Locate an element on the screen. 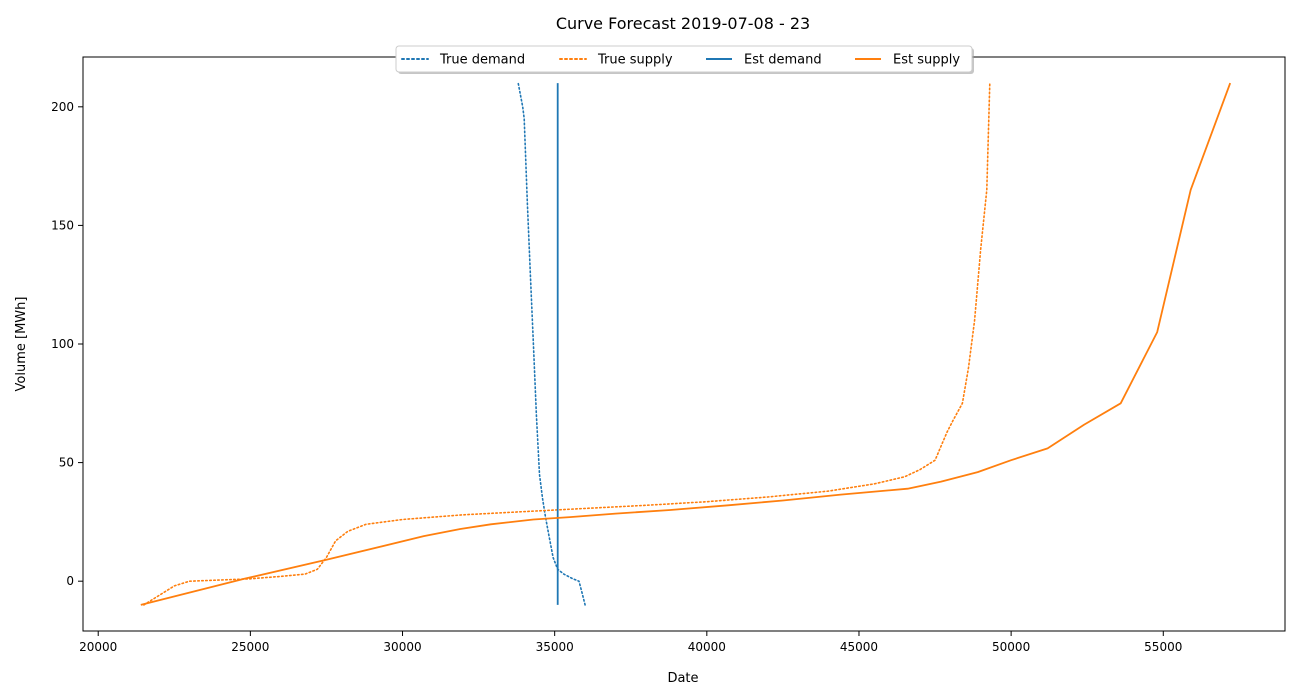  y-tick-label: 50 is located at coordinates (66, 463).